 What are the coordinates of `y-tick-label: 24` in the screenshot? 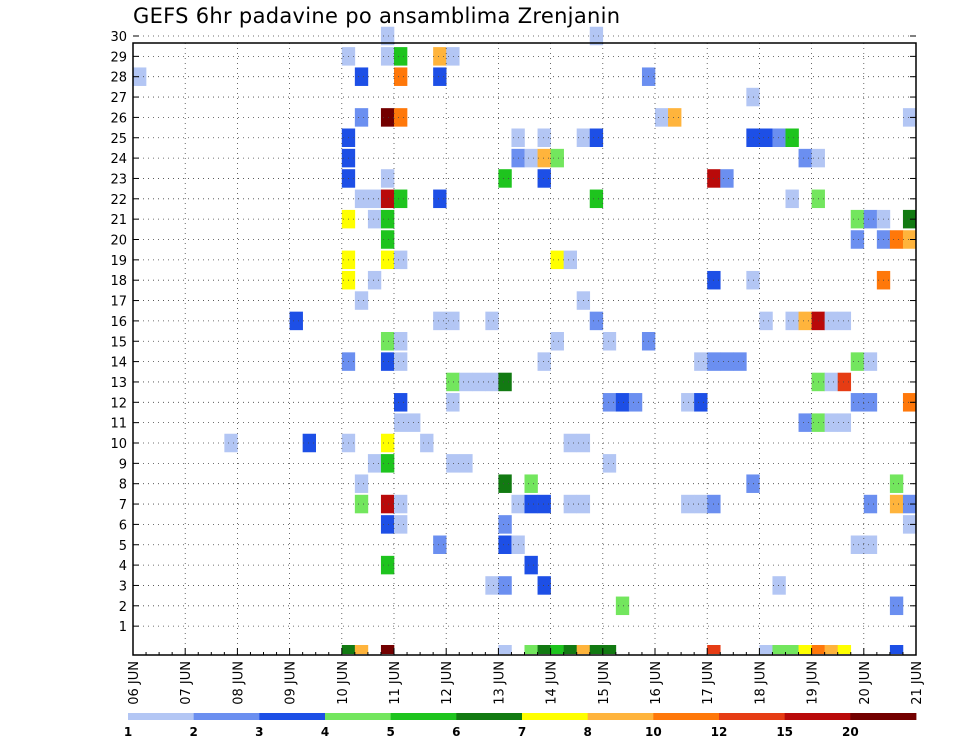 It's located at (118, 159).